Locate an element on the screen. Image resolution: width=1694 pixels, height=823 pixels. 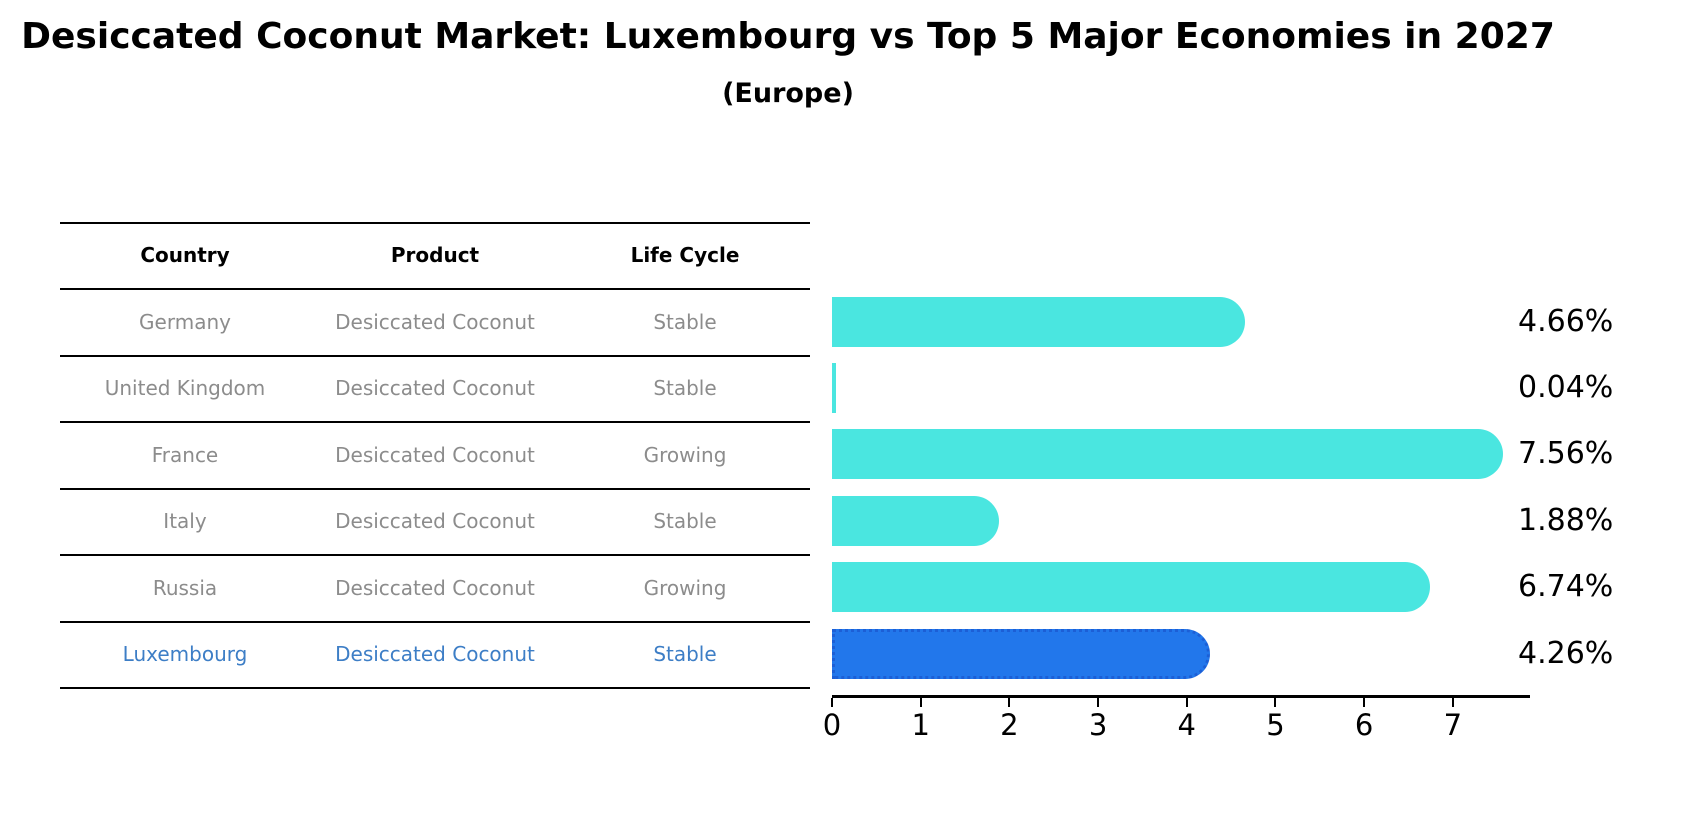
table-row-luxembourg: Luxembourg Desiccated Coconut Stable is located at coordinates (435, 654).